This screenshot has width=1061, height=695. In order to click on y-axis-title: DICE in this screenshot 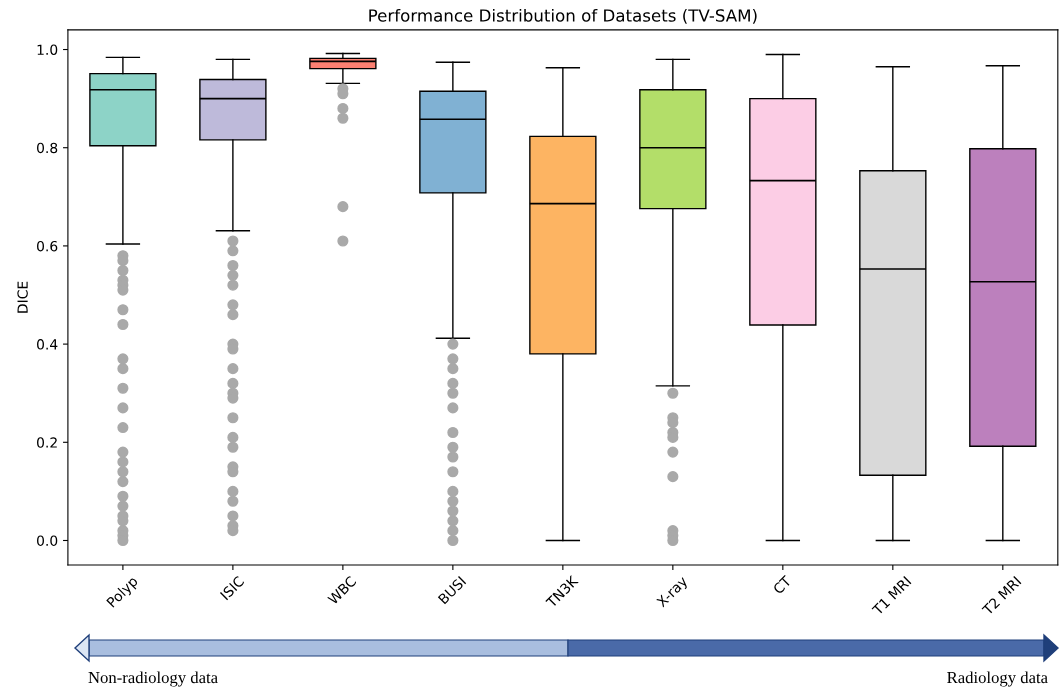, I will do `click(22, 297)`.